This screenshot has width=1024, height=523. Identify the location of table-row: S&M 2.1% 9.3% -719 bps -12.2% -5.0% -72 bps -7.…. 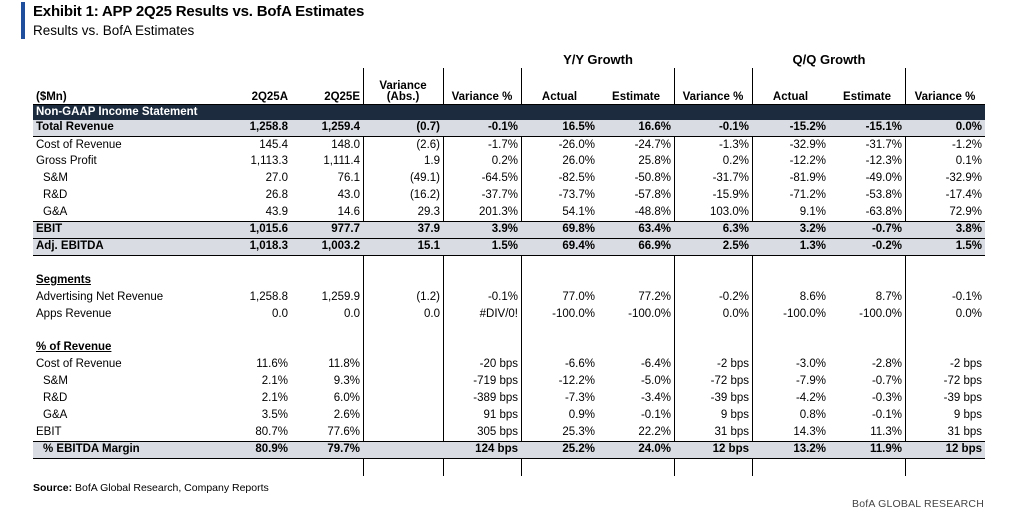
(509, 382).